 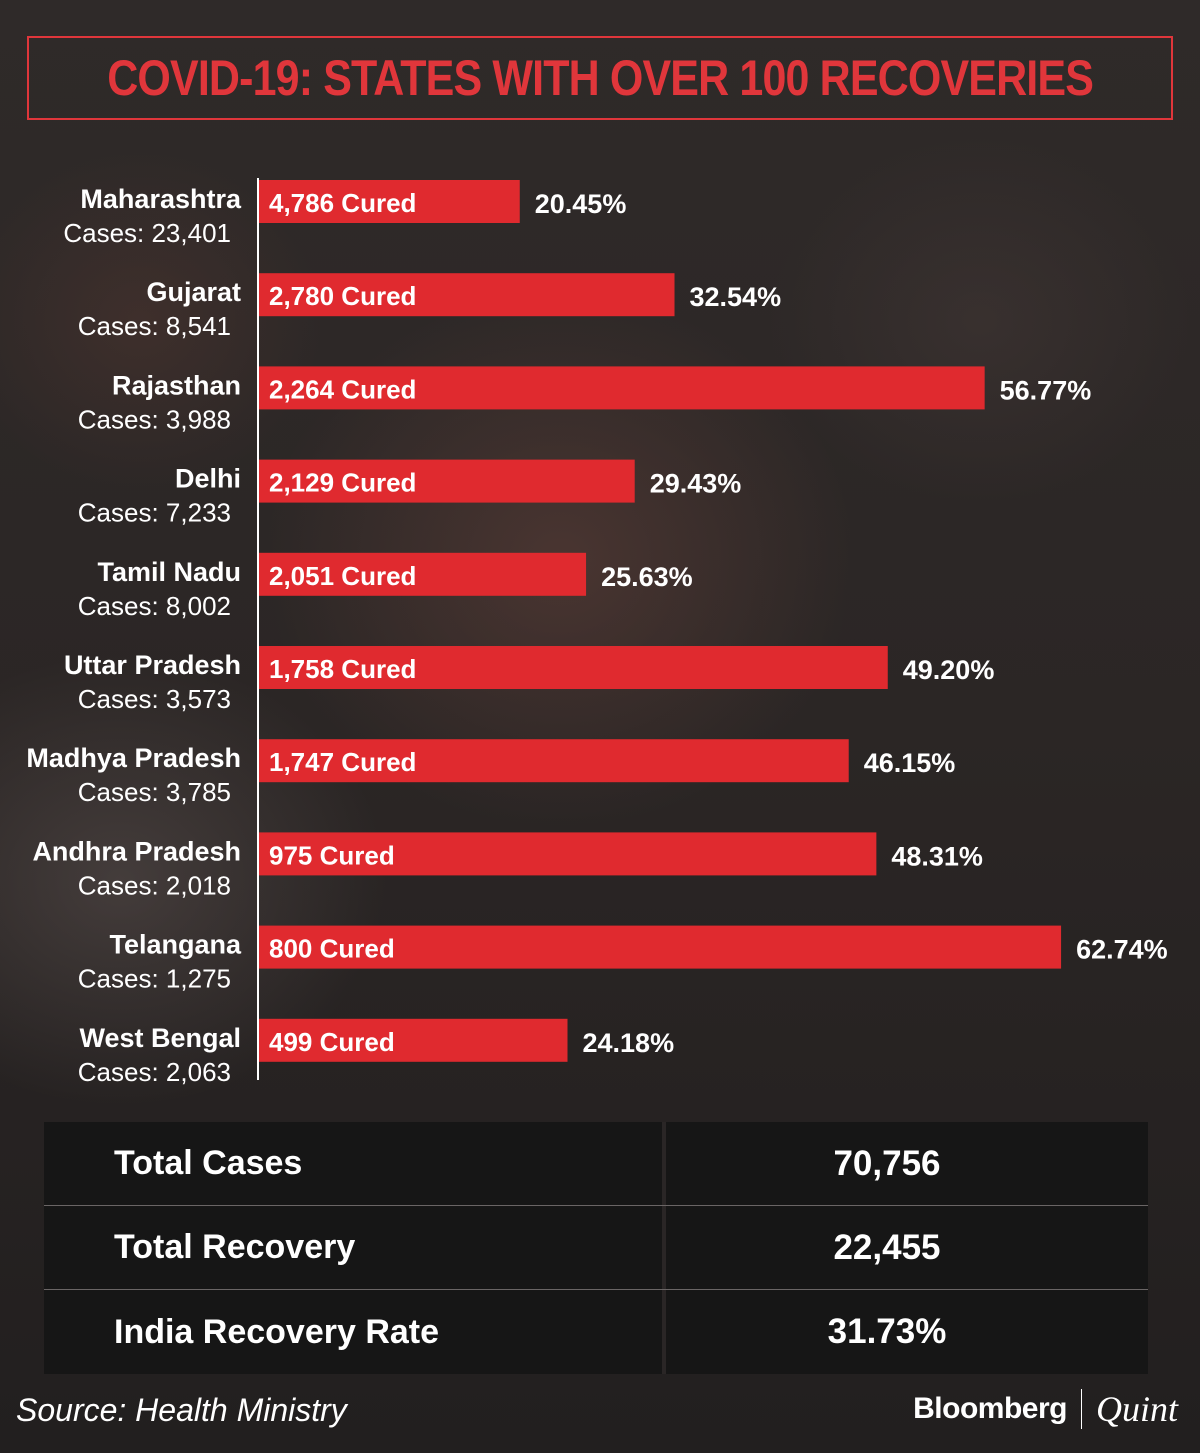 I want to click on bar-cured-label: 2,129 Cured, so click(x=342, y=483).